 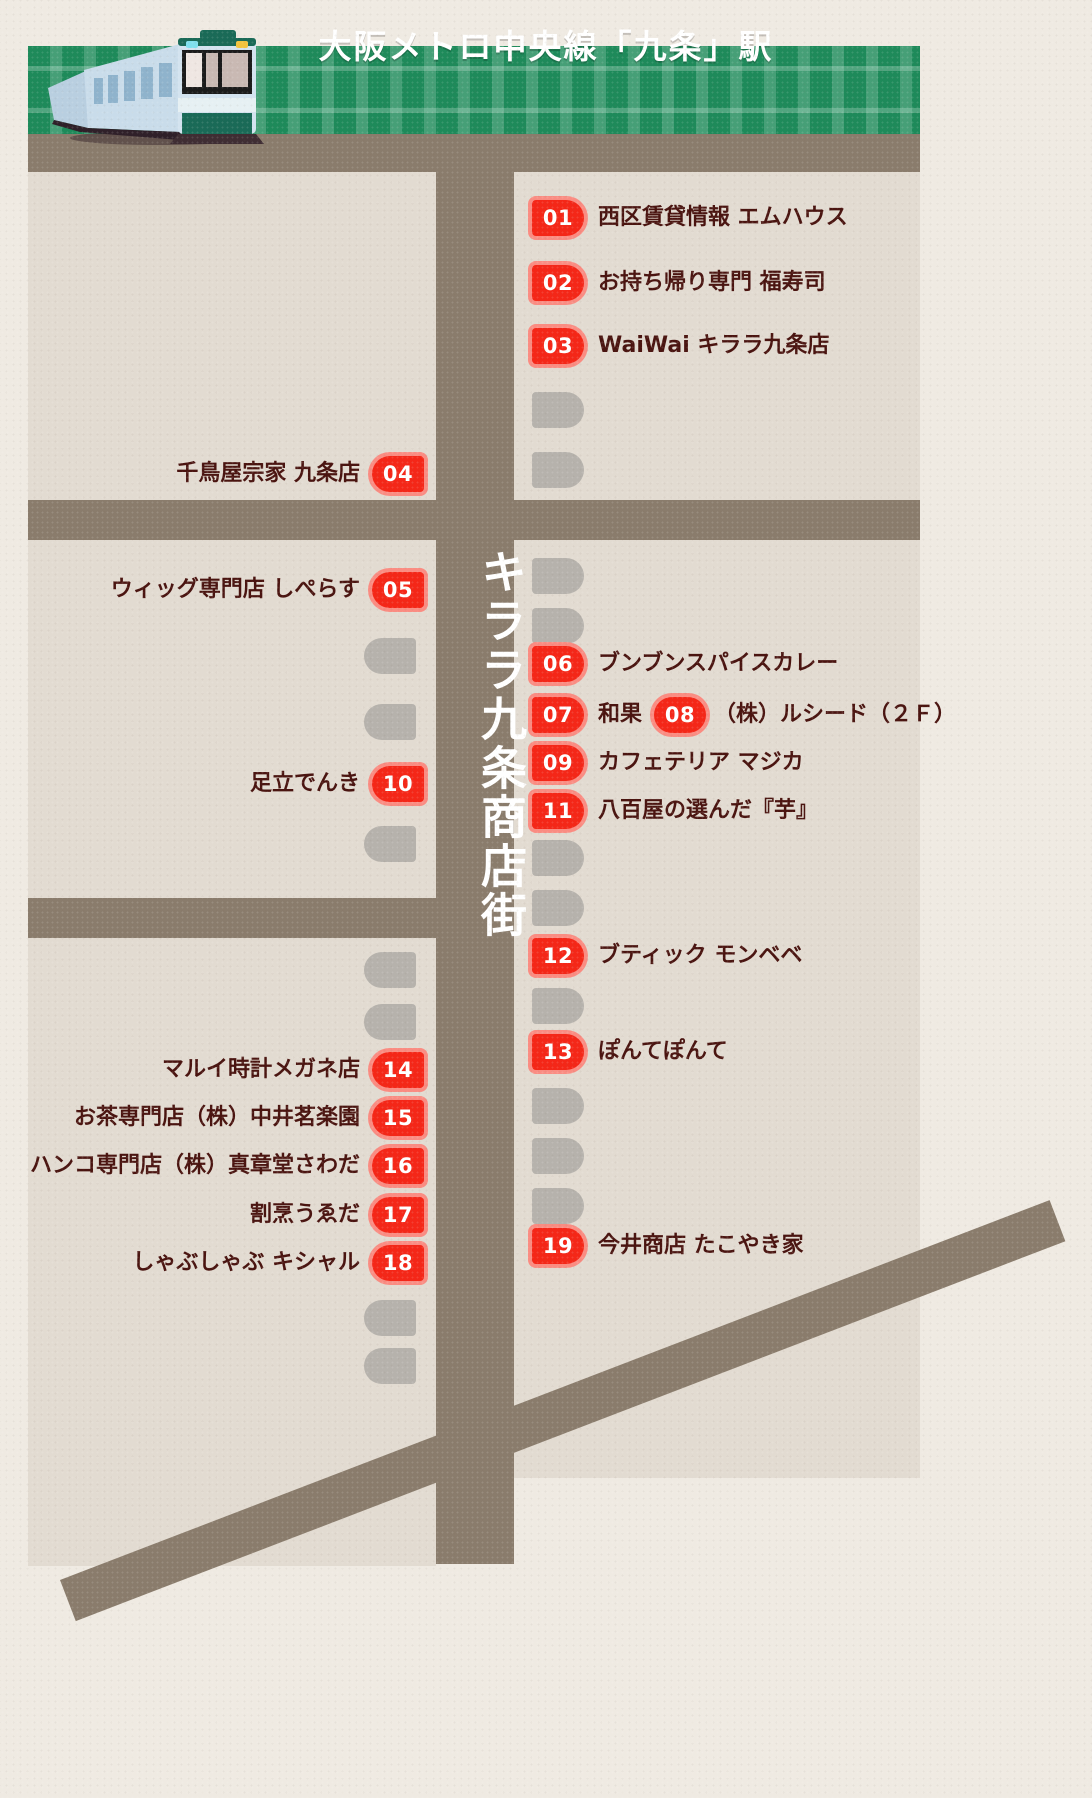 What do you see at coordinates (156, 87) in the screenshot?
I see `train-icon` at bounding box center [156, 87].